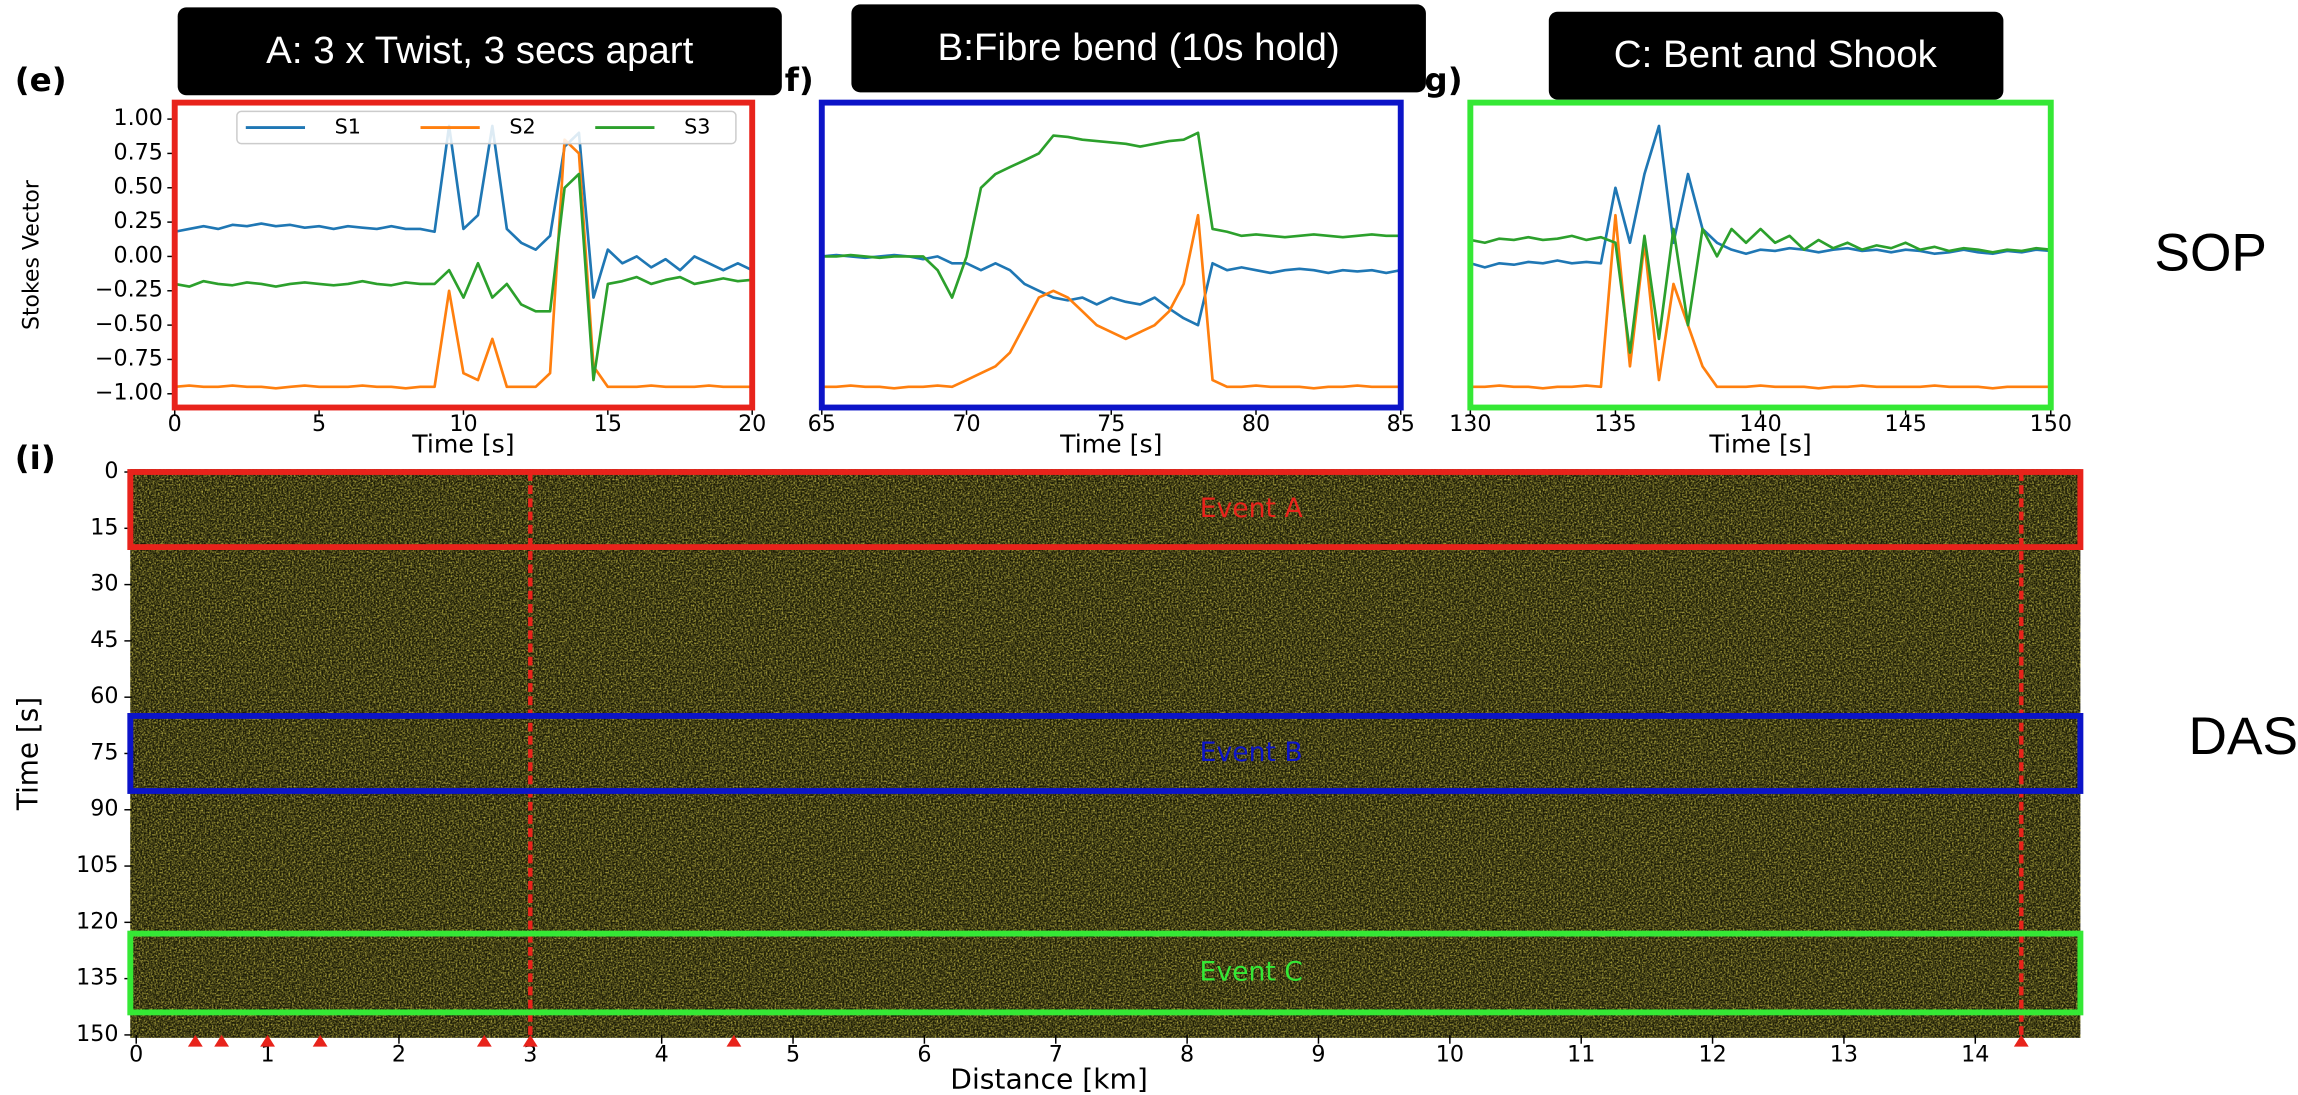 The width and height of the screenshot is (2298, 1095). Describe the element at coordinates (1187, 1055) in the screenshot. I see `x-tick-label: 8` at that location.